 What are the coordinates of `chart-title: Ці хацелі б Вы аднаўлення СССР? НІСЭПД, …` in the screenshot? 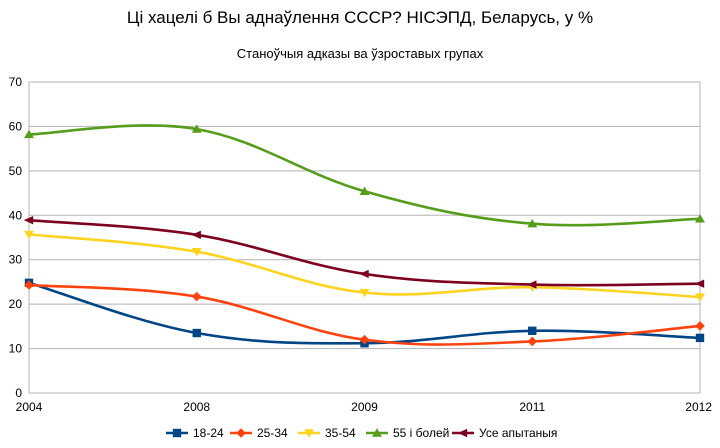 It's located at (360, 17).